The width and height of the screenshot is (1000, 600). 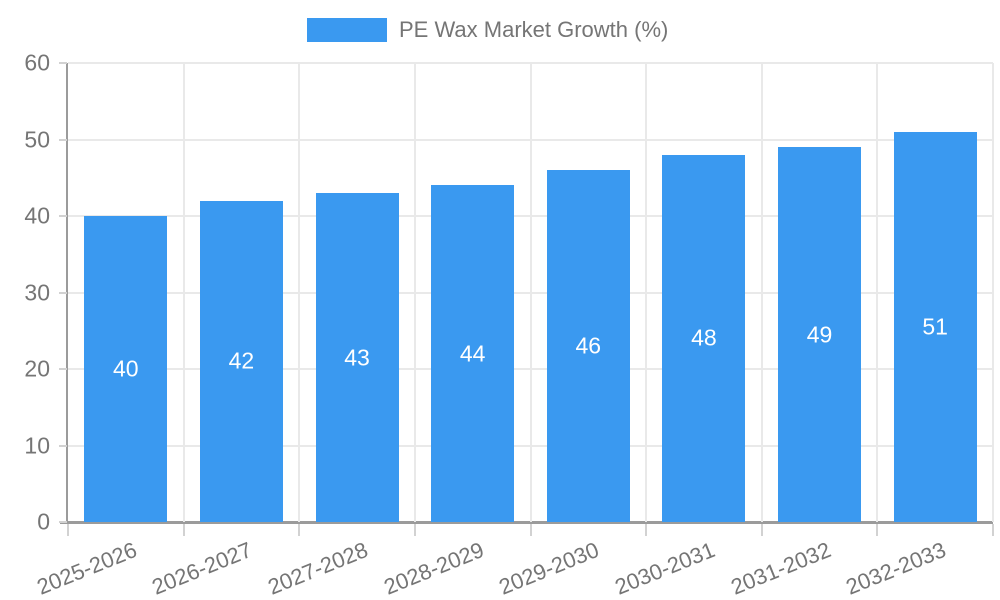 I want to click on bar-2032-2033: 51, so click(x=935, y=326).